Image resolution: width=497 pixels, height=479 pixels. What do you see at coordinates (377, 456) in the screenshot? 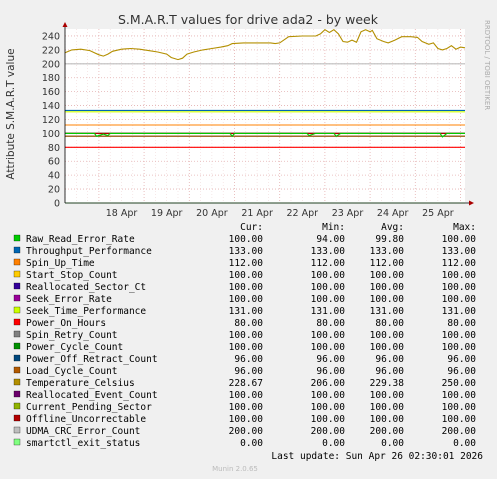
I see `last-update: Last update: Sun Apr 26 02:30:01 2026` at bounding box center [377, 456].